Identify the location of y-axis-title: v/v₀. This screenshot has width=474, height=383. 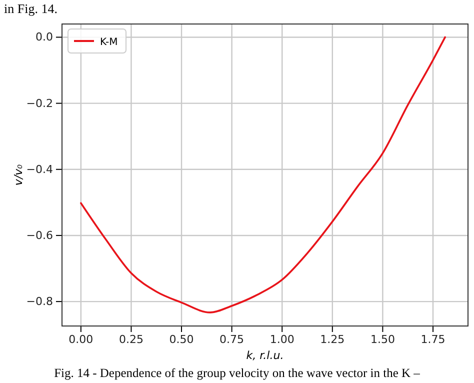
(18, 175).